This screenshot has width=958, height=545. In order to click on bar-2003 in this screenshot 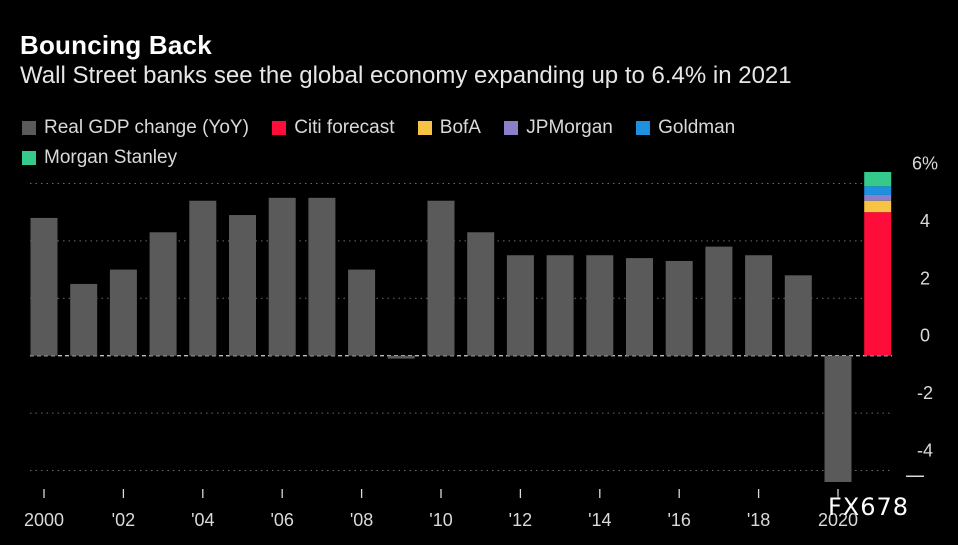, I will do `click(163, 294)`.